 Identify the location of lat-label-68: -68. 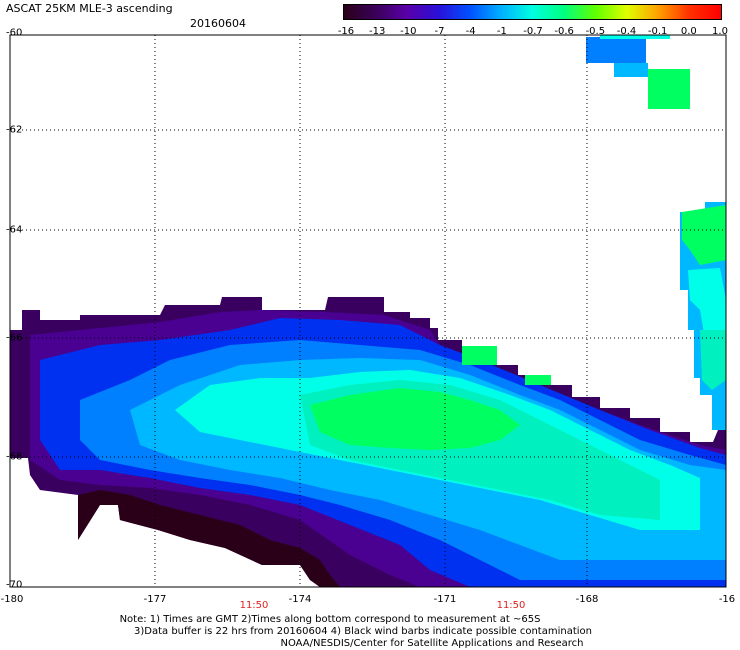
(14, 457).